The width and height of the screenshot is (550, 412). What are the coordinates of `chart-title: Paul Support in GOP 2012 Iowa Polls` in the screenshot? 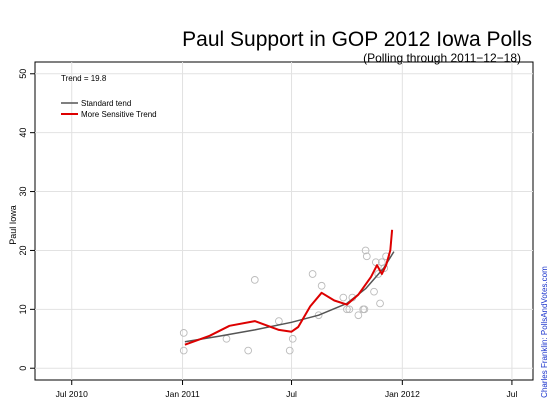 It's located at (357, 39).